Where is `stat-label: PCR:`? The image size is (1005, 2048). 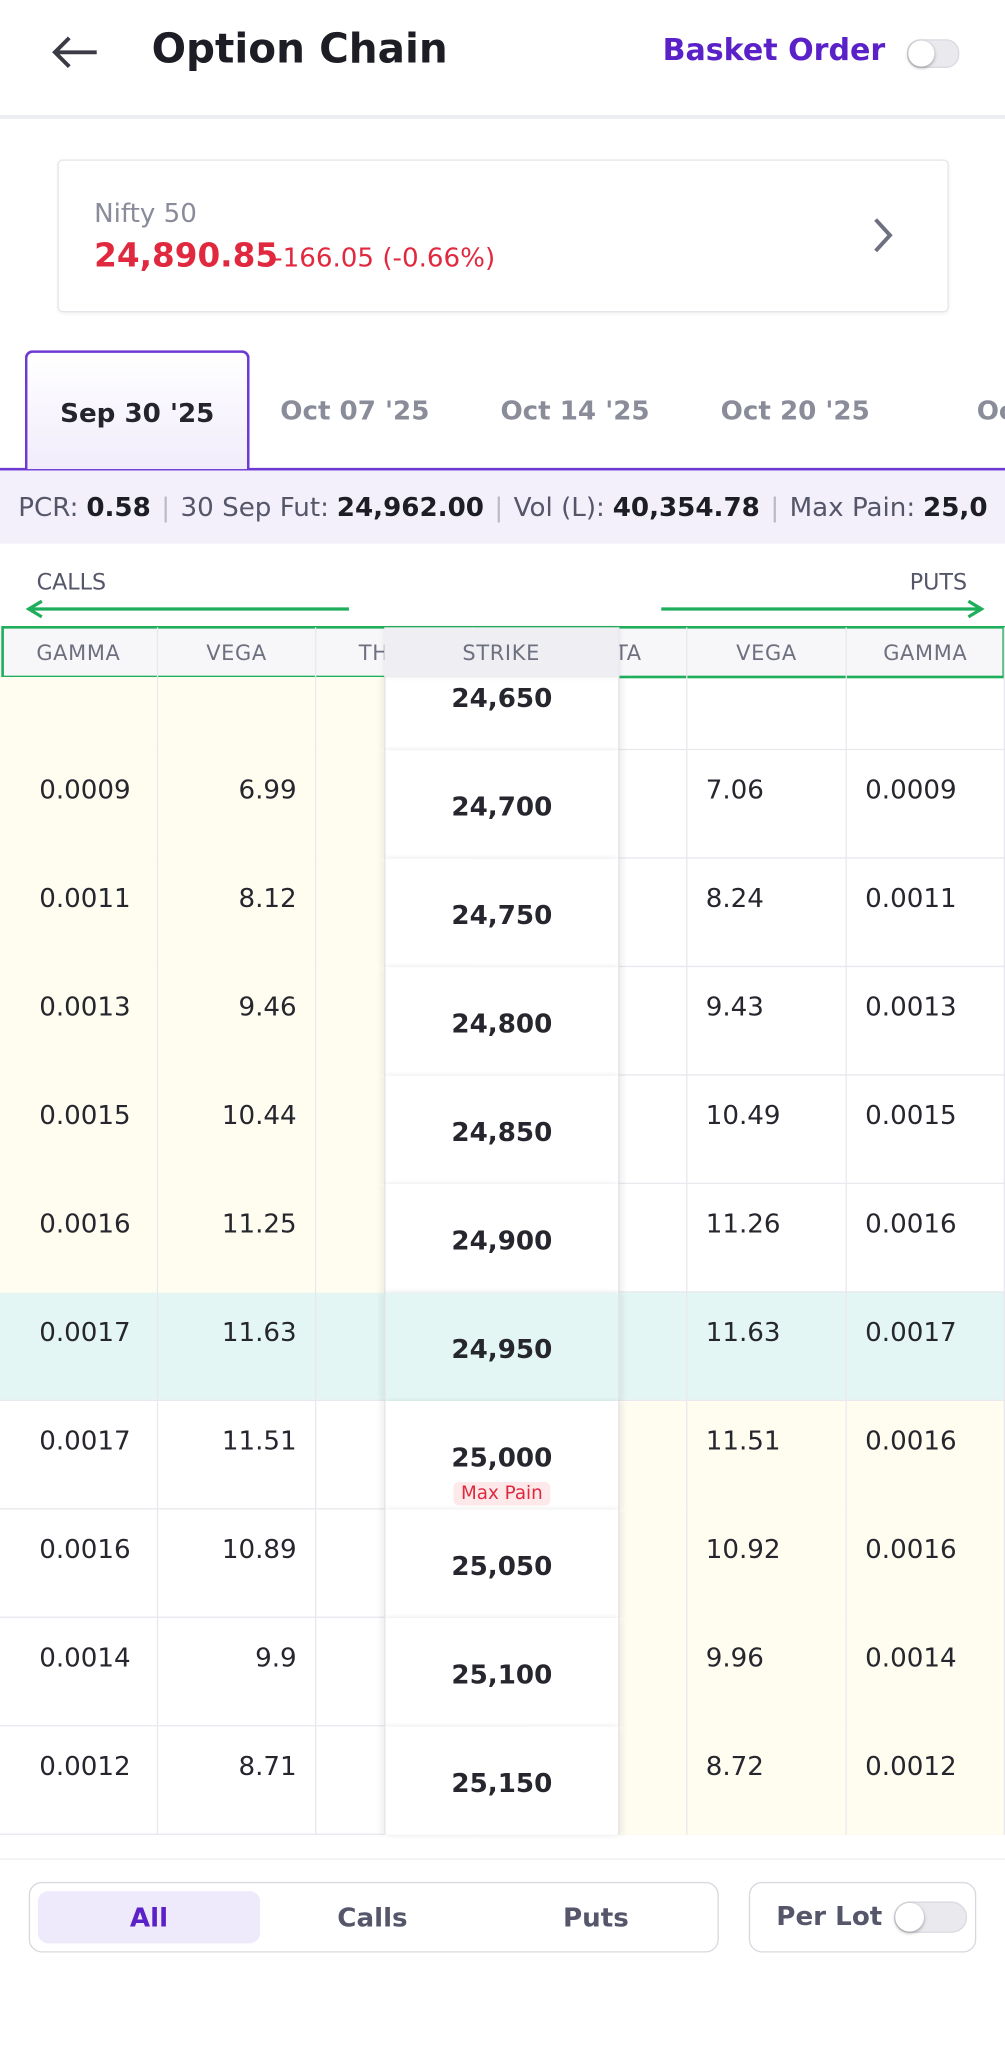
stat-label: PCR: is located at coordinates (48, 507).